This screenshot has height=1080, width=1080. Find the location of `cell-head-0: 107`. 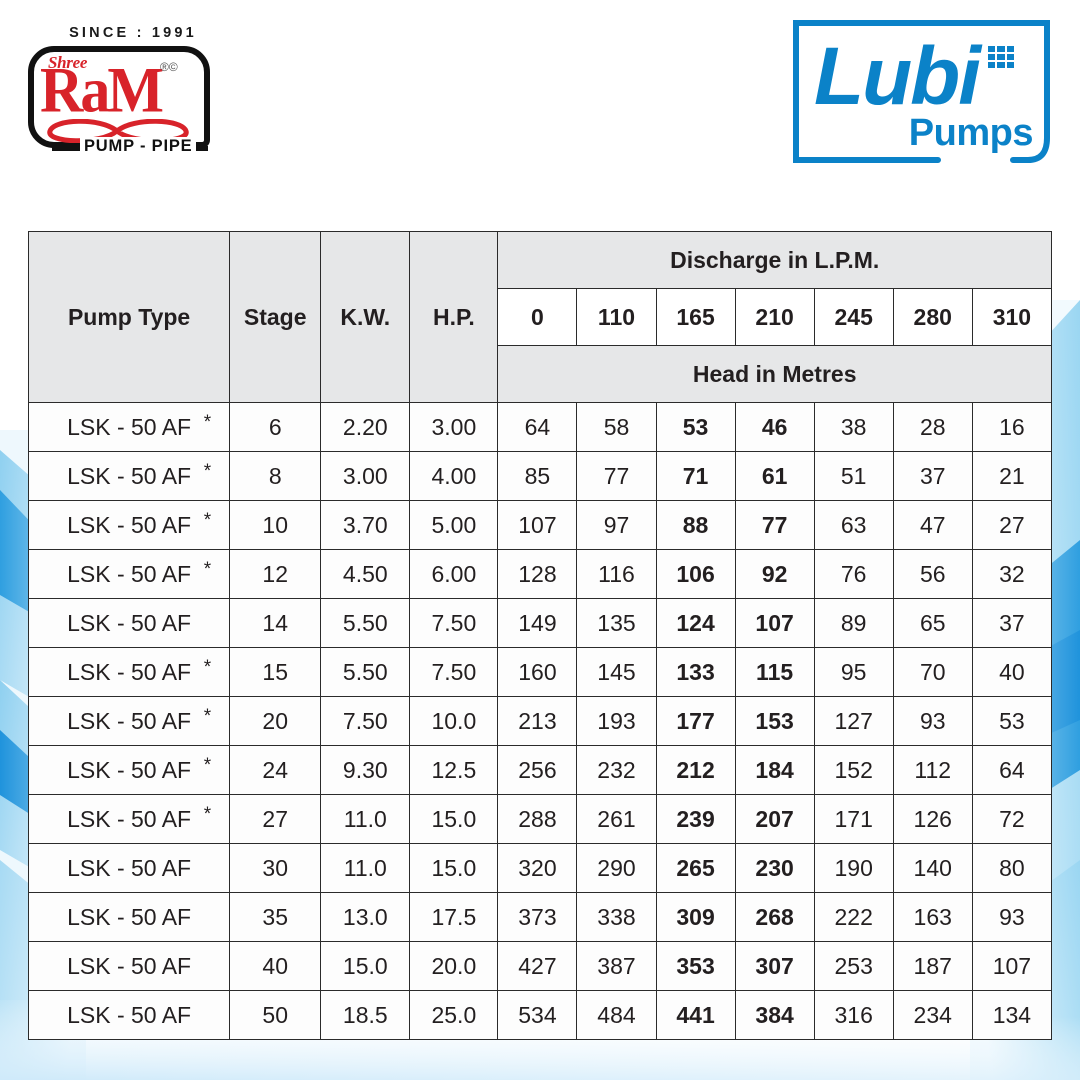

cell-head-0: 107 is located at coordinates (537, 525).